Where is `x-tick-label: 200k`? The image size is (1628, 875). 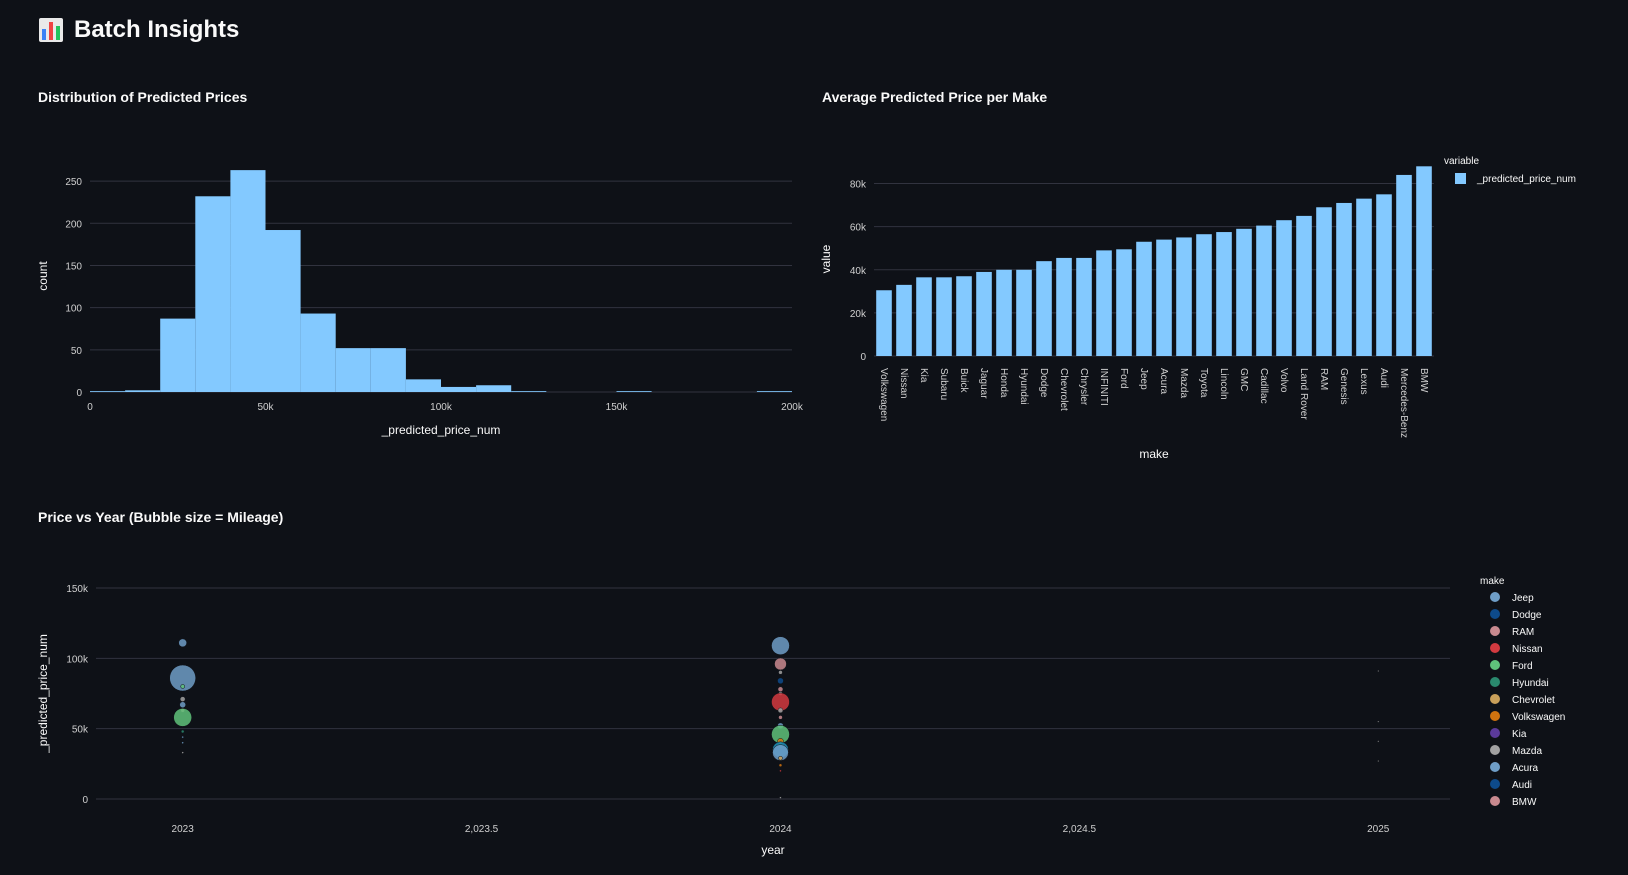 x-tick-label: 200k is located at coordinates (792, 407).